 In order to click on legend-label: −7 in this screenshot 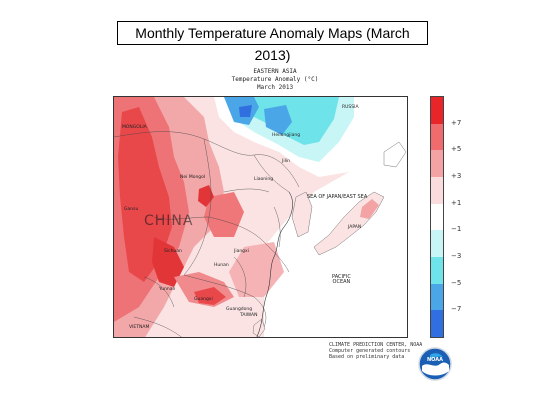, I will do `click(456, 309)`.